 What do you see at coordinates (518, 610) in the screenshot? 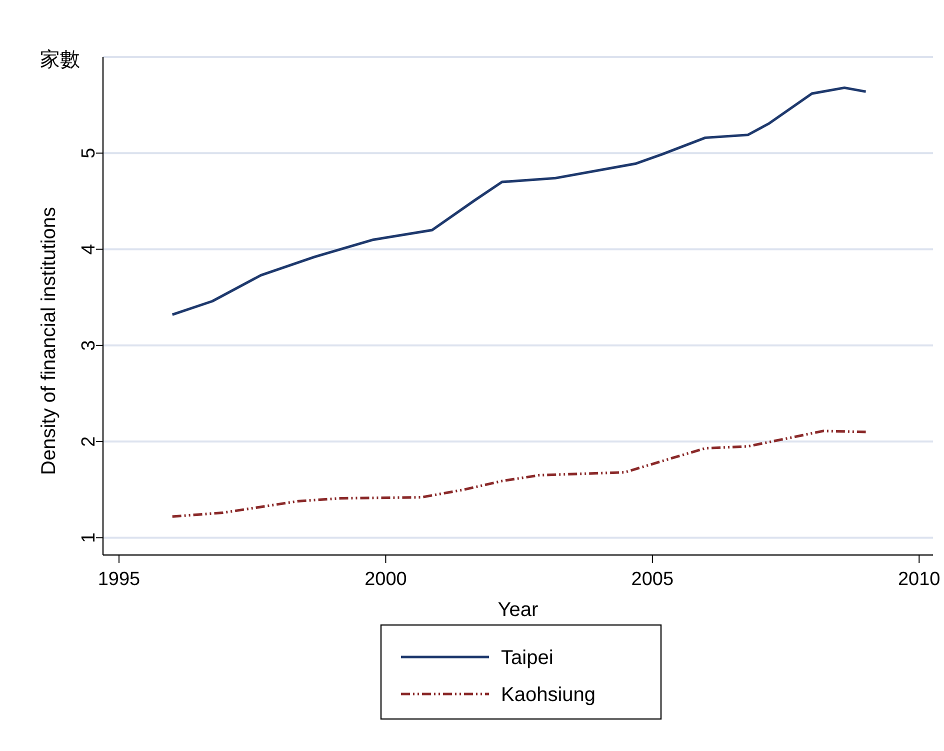
I see `x-axis-title: Year` at bounding box center [518, 610].